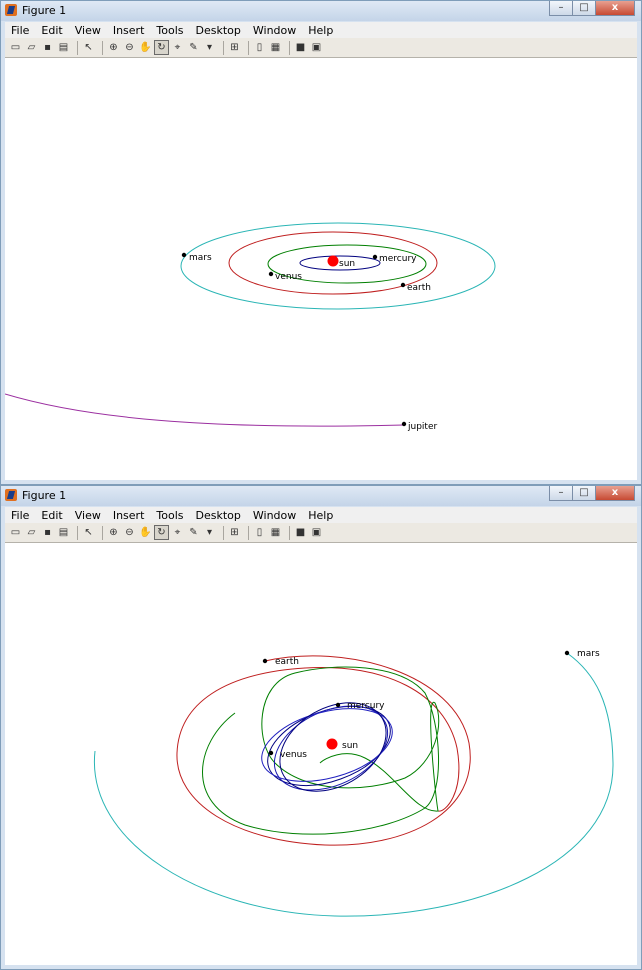 This screenshot has height=970, width=642. What do you see at coordinates (333, 261) in the screenshot?
I see `sun-marker` at bounding box center [333, 261].